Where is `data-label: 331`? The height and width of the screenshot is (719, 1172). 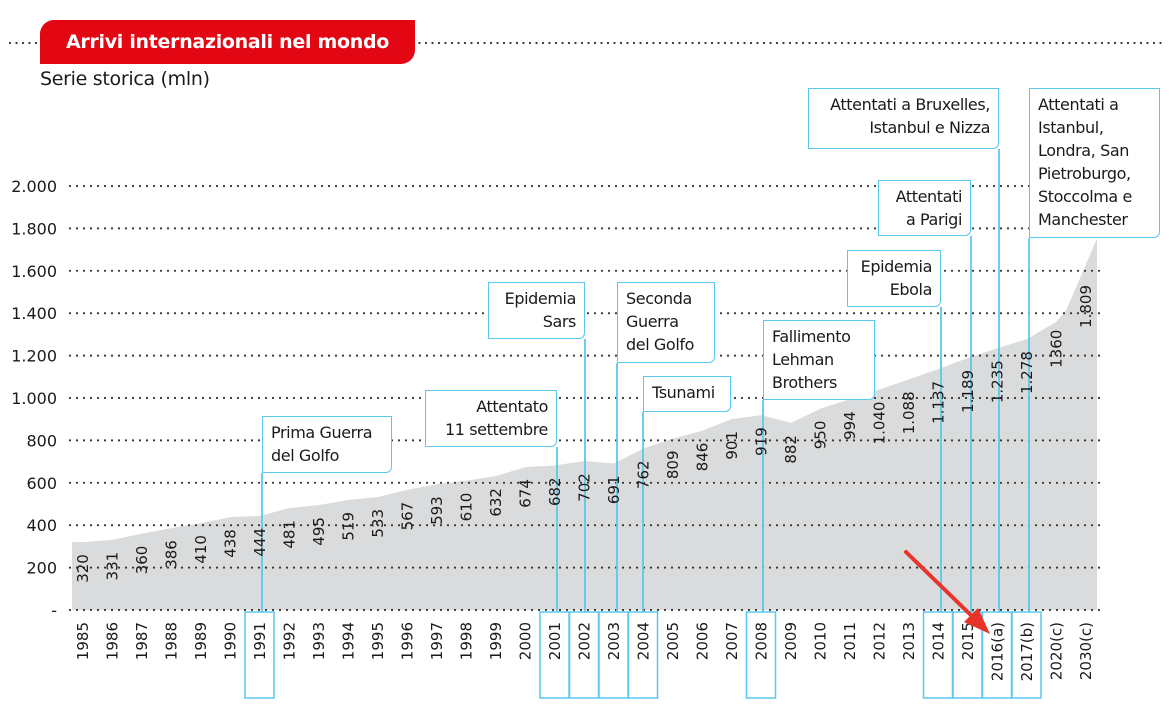 data-label: 331 is located at coordinates (113, 566).